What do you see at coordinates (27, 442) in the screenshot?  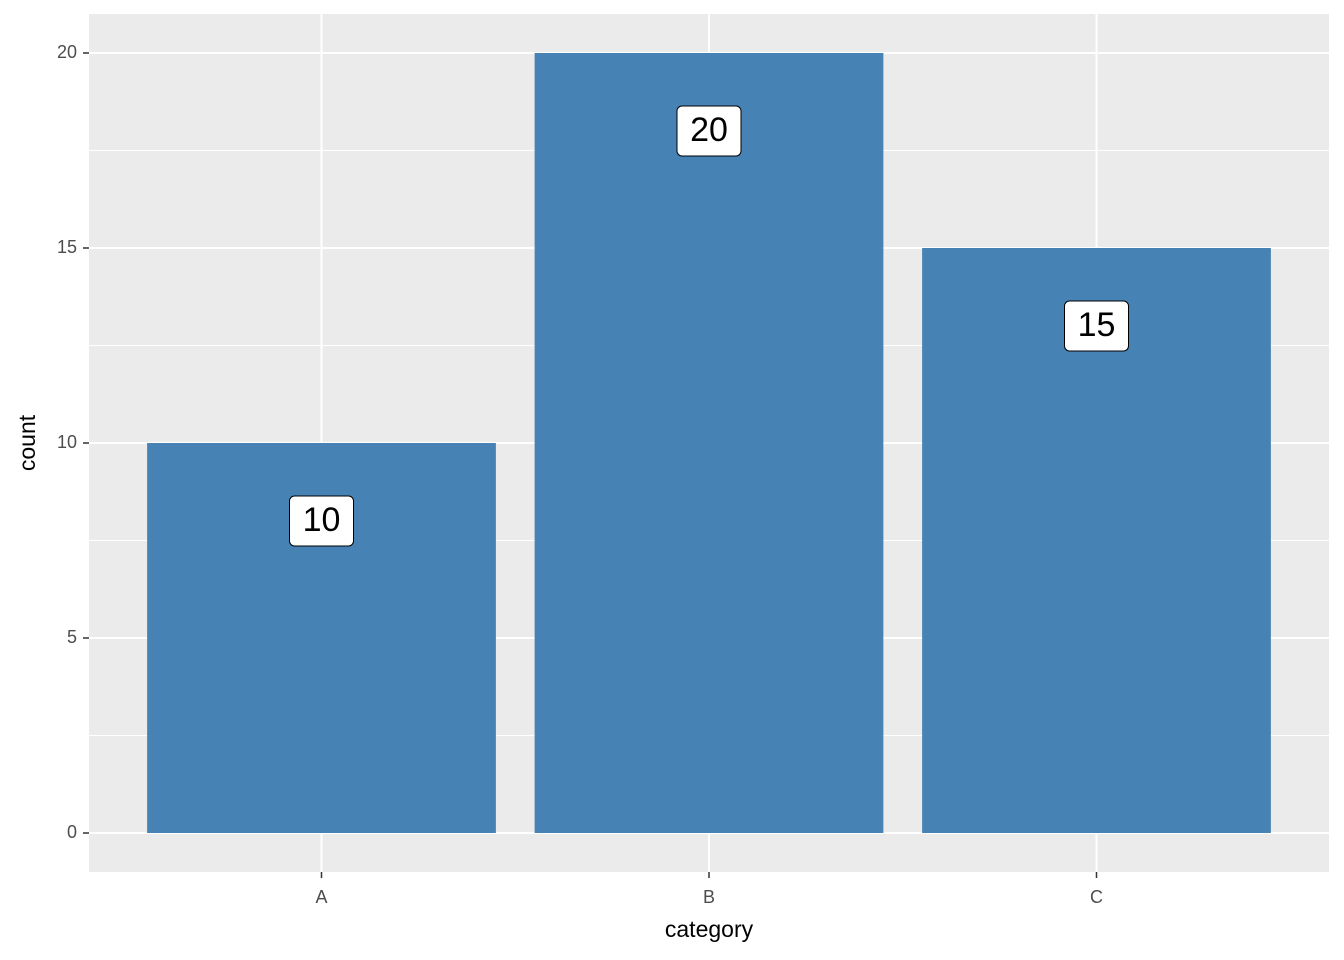 I see `y-axis-title: count` at bounding box center [27, 442].